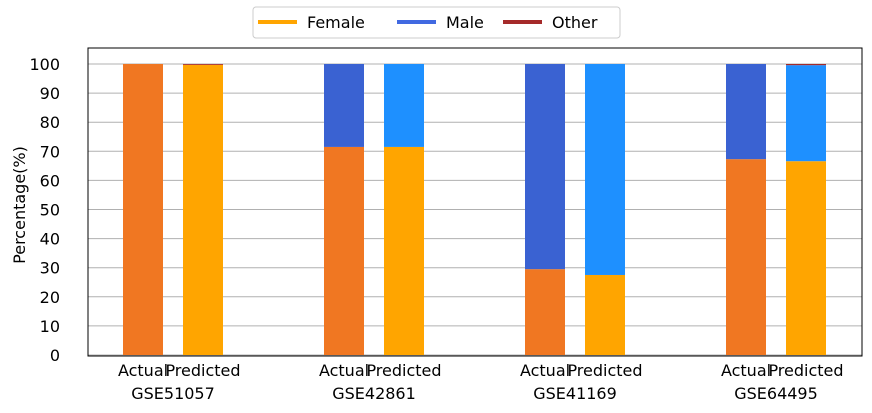 This screenshot has height=413, width=872. I want to click on y-tick-label: 0, so click(55, 355).